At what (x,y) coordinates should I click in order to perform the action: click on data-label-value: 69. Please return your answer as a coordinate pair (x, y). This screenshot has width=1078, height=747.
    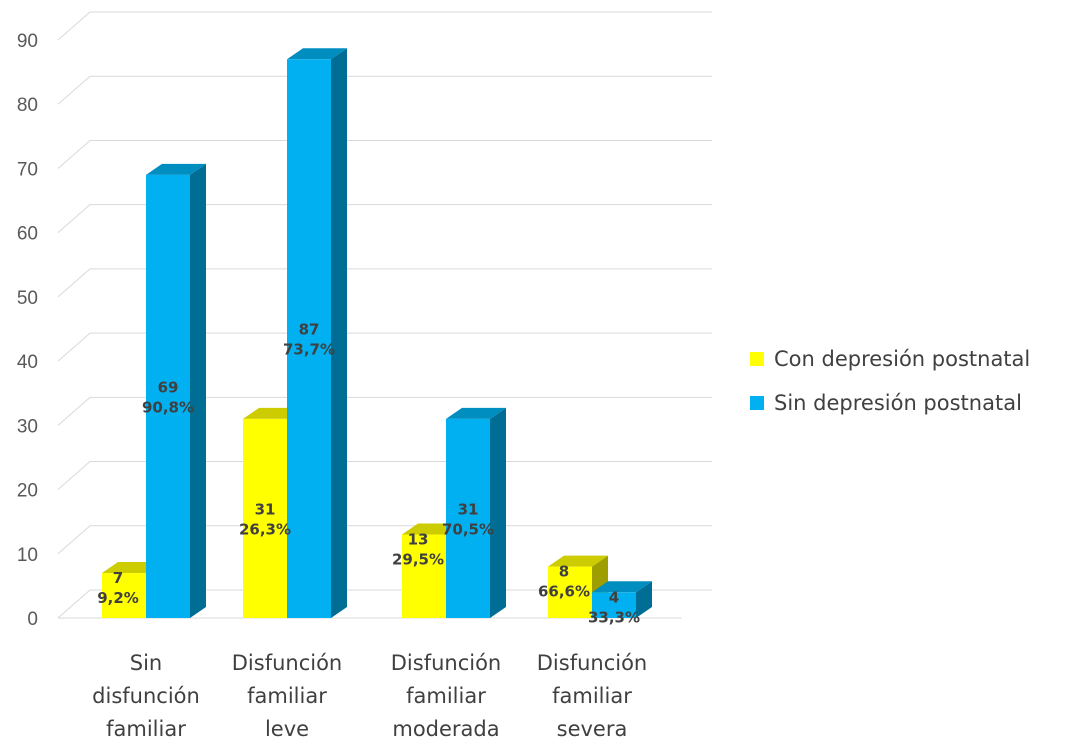
    Looking at the image, I should click on (168, 387).